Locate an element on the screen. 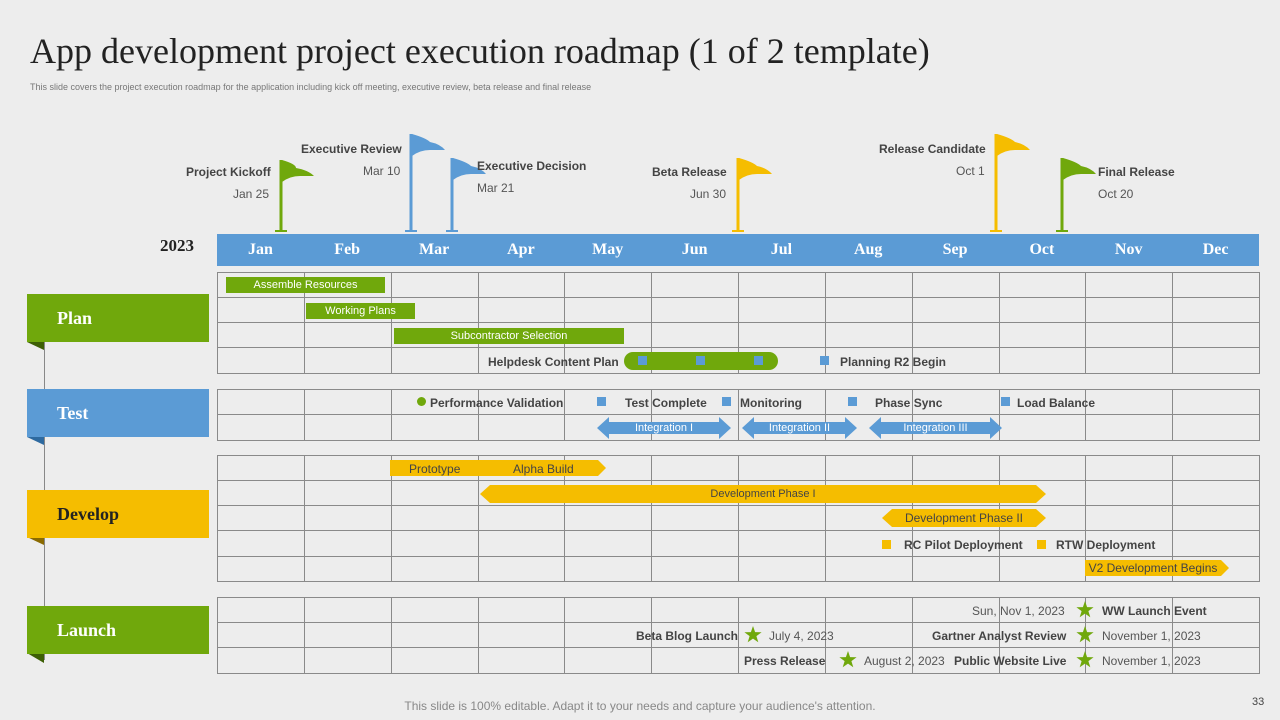  milestone-label-release-candidate: Release Candidate is located at coordinates (932, 149).